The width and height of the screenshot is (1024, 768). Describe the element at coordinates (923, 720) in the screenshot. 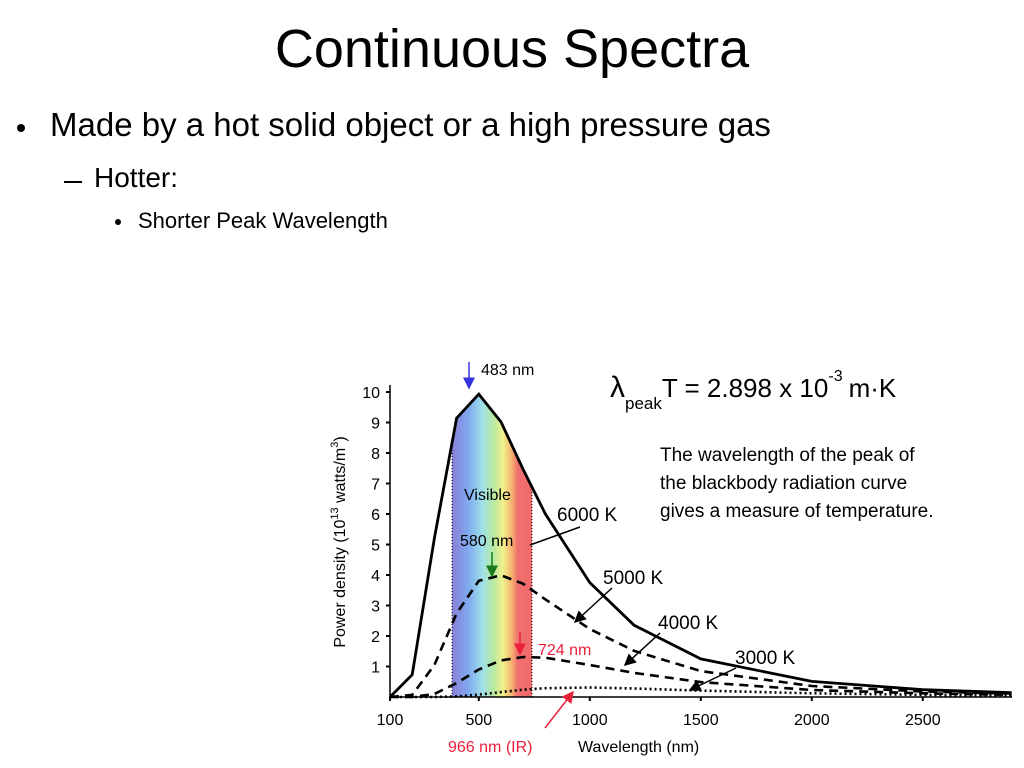

I see `x-tick-label: 2500` at that location.